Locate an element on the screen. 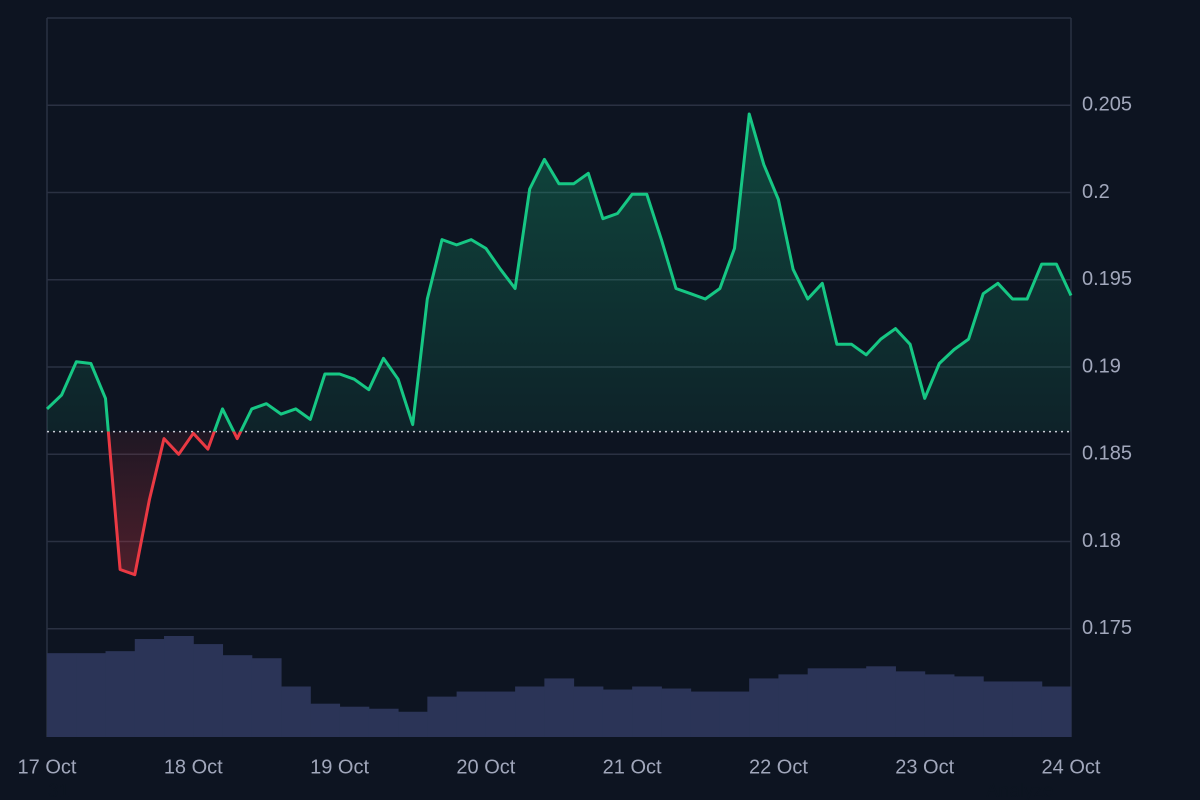  y-tick-label: 0.175 is located at coordinates (1107, 628).